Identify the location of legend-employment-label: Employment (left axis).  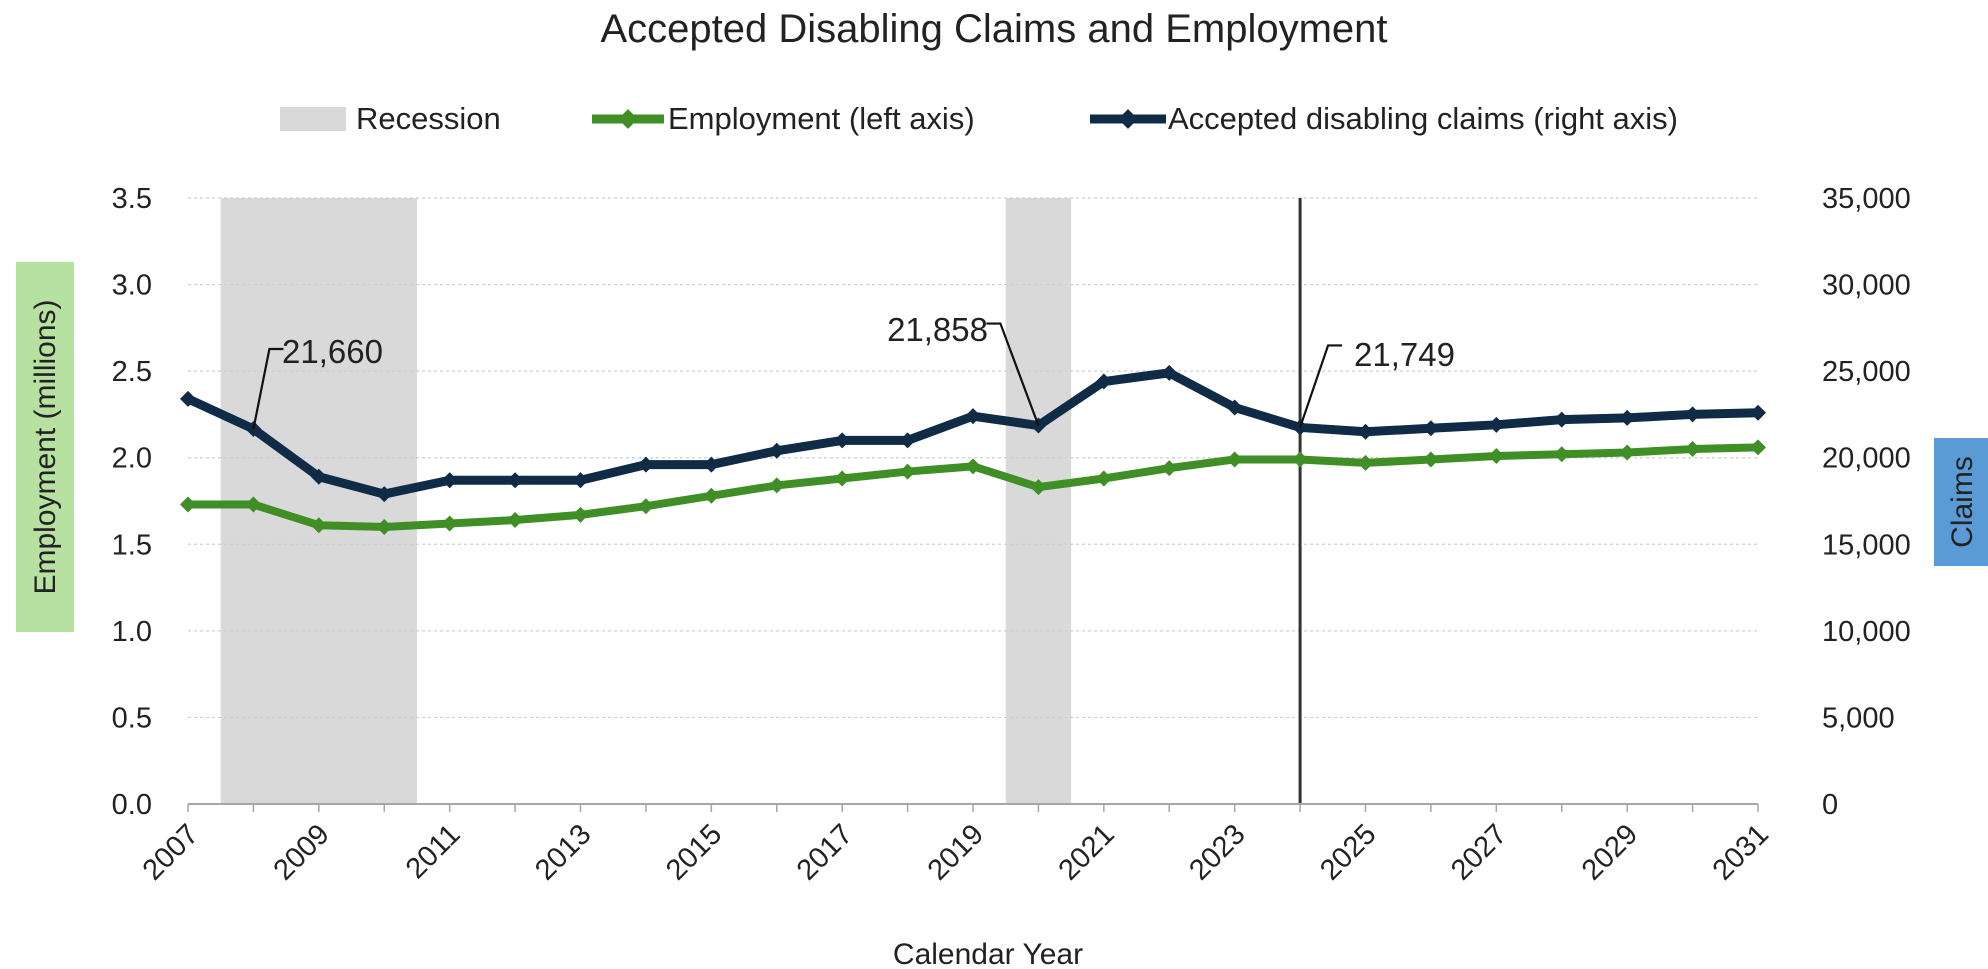
(821, 118).